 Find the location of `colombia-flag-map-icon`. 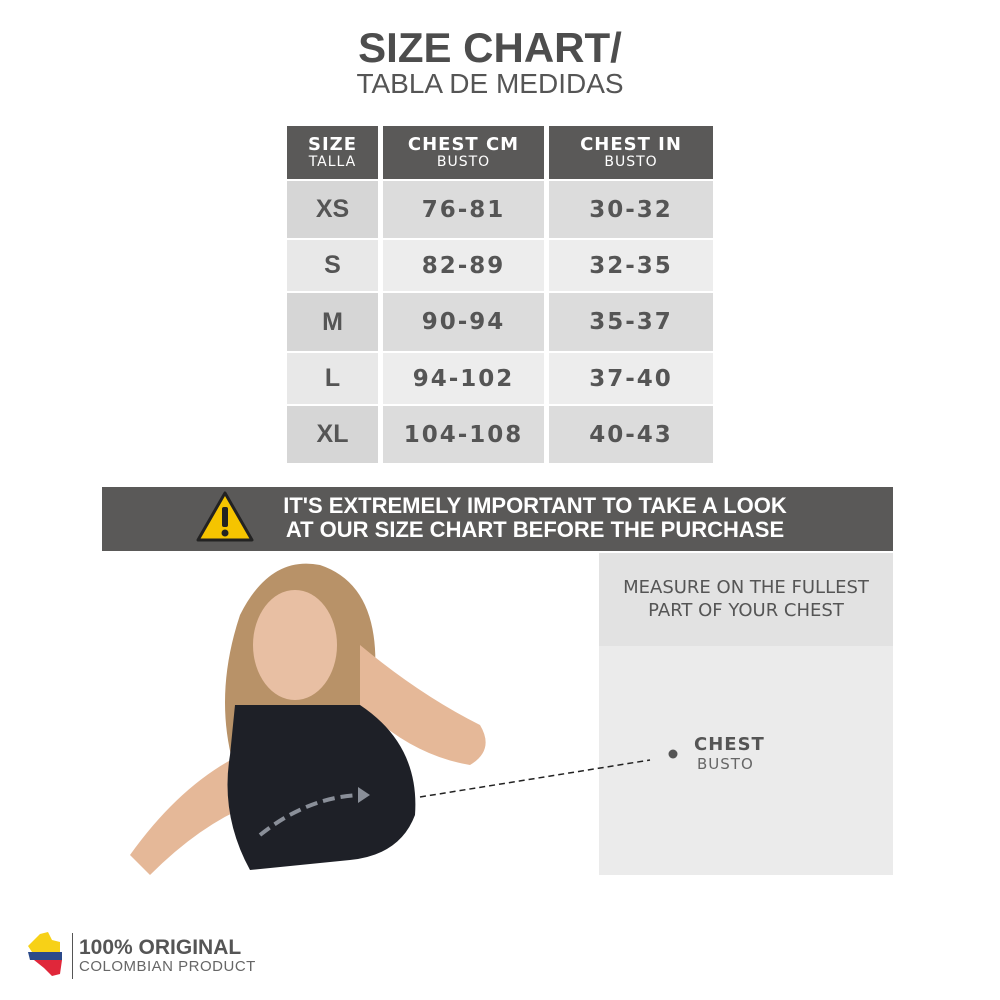

colombia-flag-map-icon is located at coordinates (45, 954).